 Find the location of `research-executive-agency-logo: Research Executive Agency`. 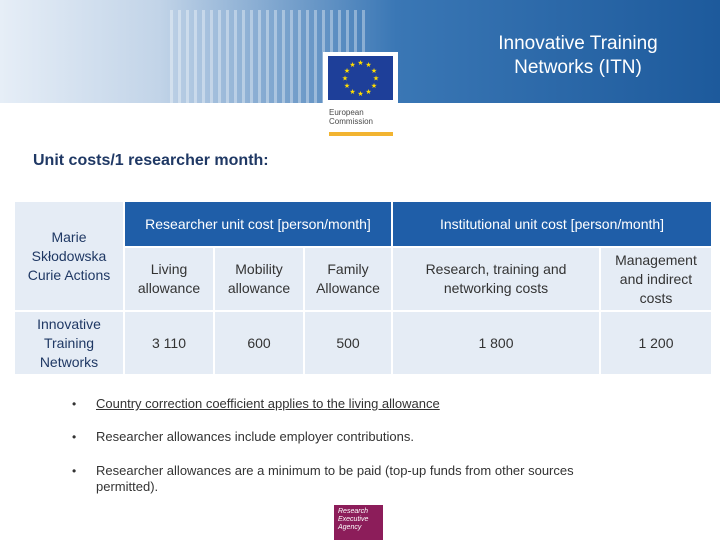

research-executive-agency-logo: Research Executive Agency is located at coordinates (358, 522).